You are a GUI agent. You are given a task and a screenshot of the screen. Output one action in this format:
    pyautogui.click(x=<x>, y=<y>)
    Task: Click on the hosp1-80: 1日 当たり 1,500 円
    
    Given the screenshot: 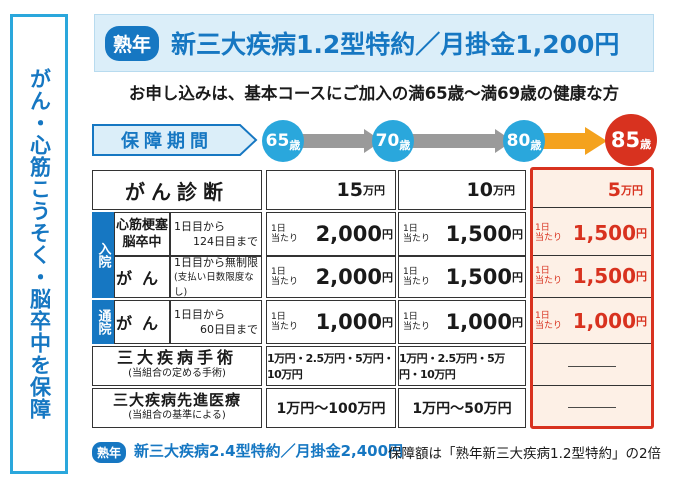 What is the action you would take?
    pyautogui.click(x=462, y=234)
    